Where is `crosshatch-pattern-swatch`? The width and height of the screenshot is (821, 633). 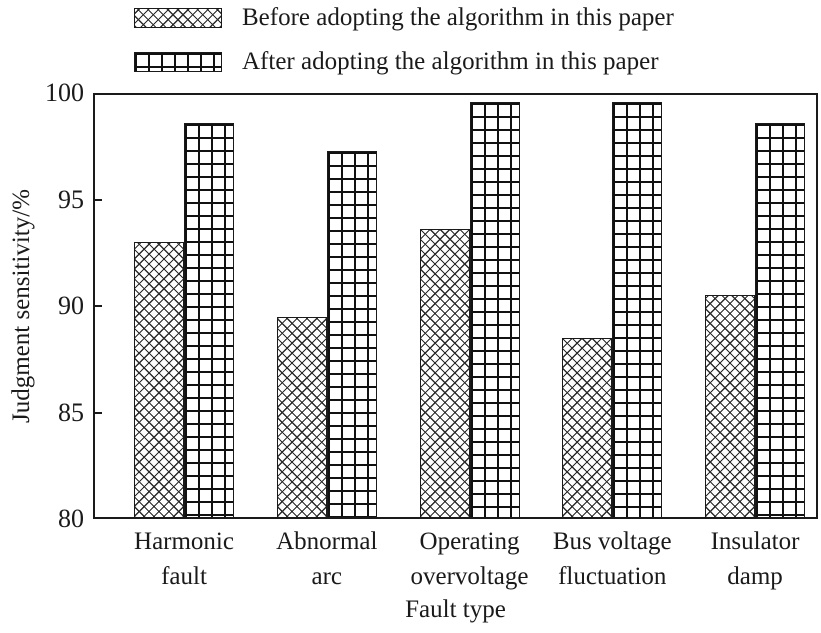 crosshatch-pattern-swatch is located at coordinates (178, 18).